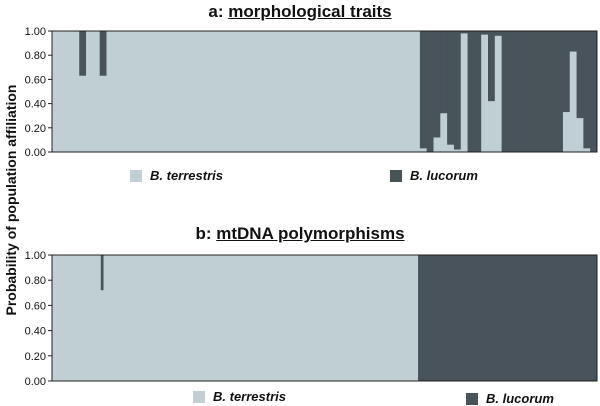 This screenshot has width=600, height=406. I want to click on panel-a-letter: a:, so click(216, 11).